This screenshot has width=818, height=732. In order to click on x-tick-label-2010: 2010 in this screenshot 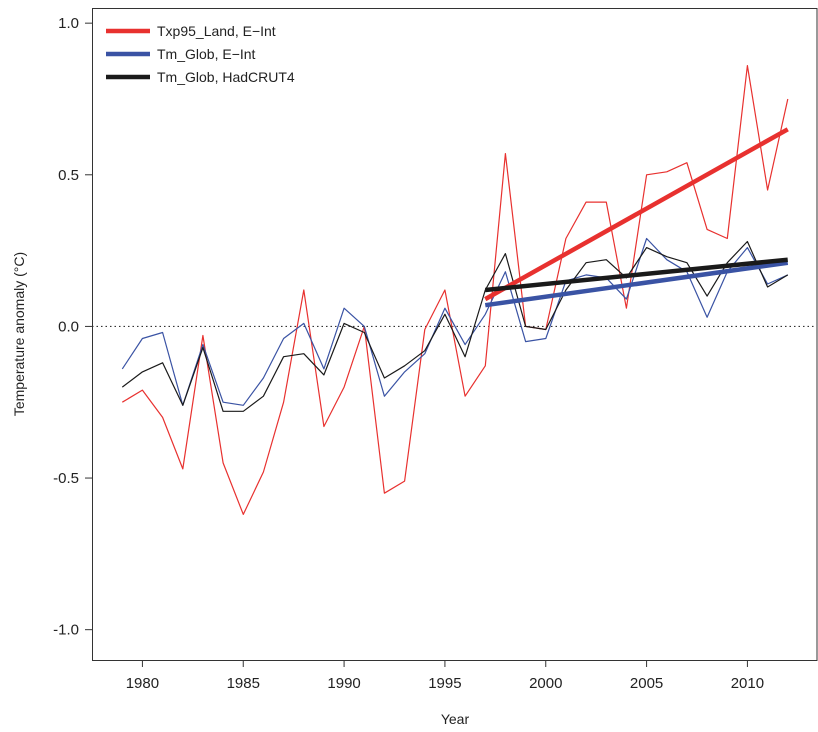, I will do `click(747, 683)`.